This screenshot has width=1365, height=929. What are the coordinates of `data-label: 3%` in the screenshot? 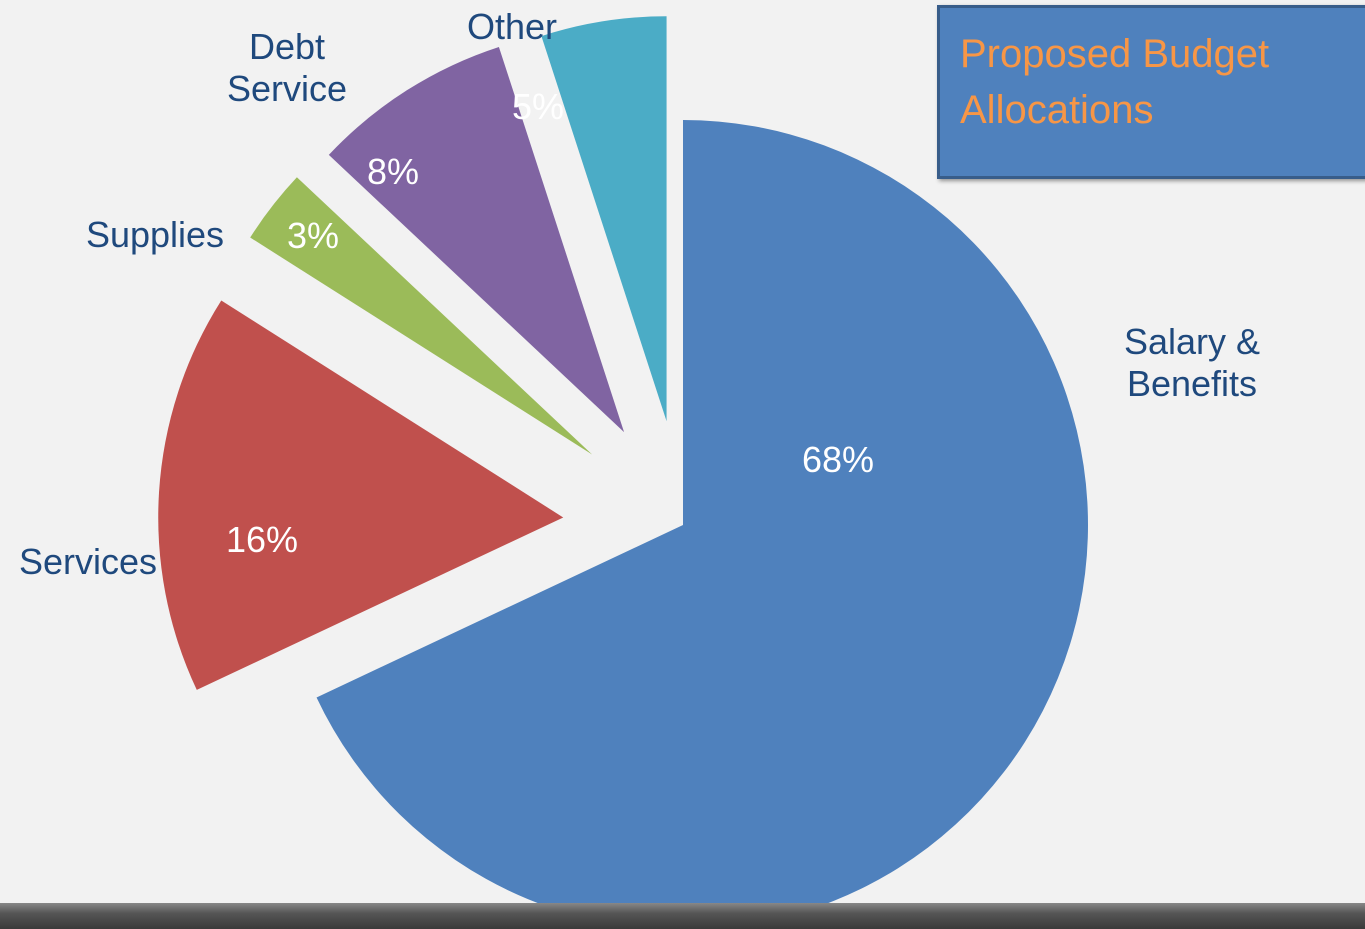 It's located at (313, 235).